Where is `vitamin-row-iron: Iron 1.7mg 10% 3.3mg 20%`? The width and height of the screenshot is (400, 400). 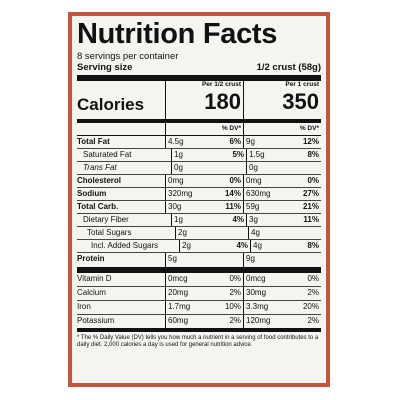
vitamin-row-iron: Iron 1.7mg 10% 3.3mg 20% is located at coordinates (199, 308).